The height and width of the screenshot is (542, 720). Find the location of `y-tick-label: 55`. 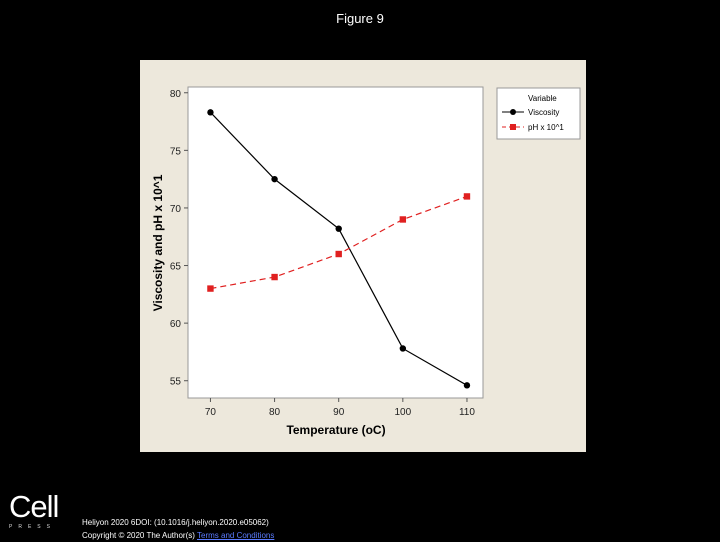

y-tick-label: 55 is located at coordinates (176, 382).